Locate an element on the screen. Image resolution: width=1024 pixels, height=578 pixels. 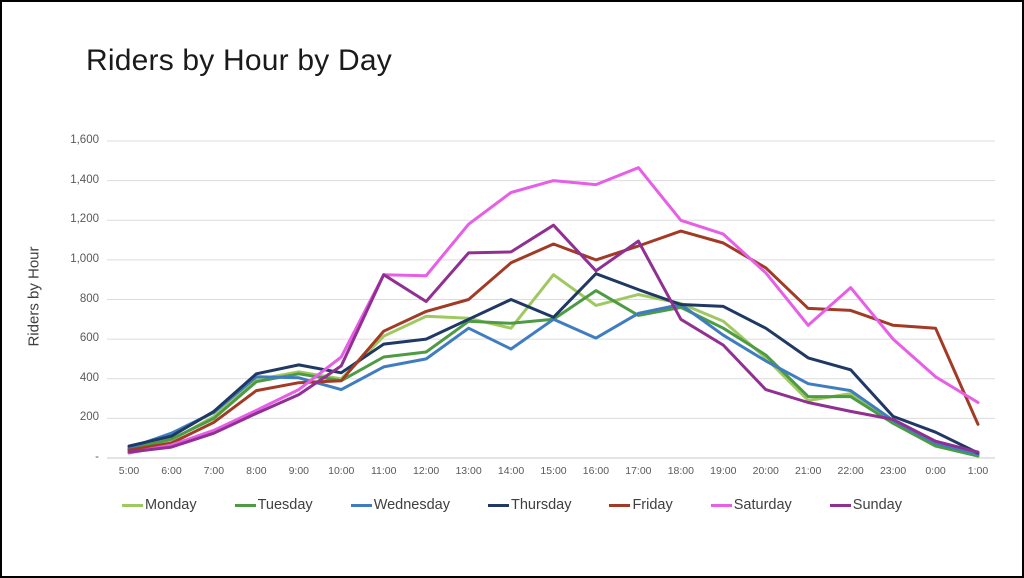
x-tick-label: 8:00 is located at coordinates (256, 471).